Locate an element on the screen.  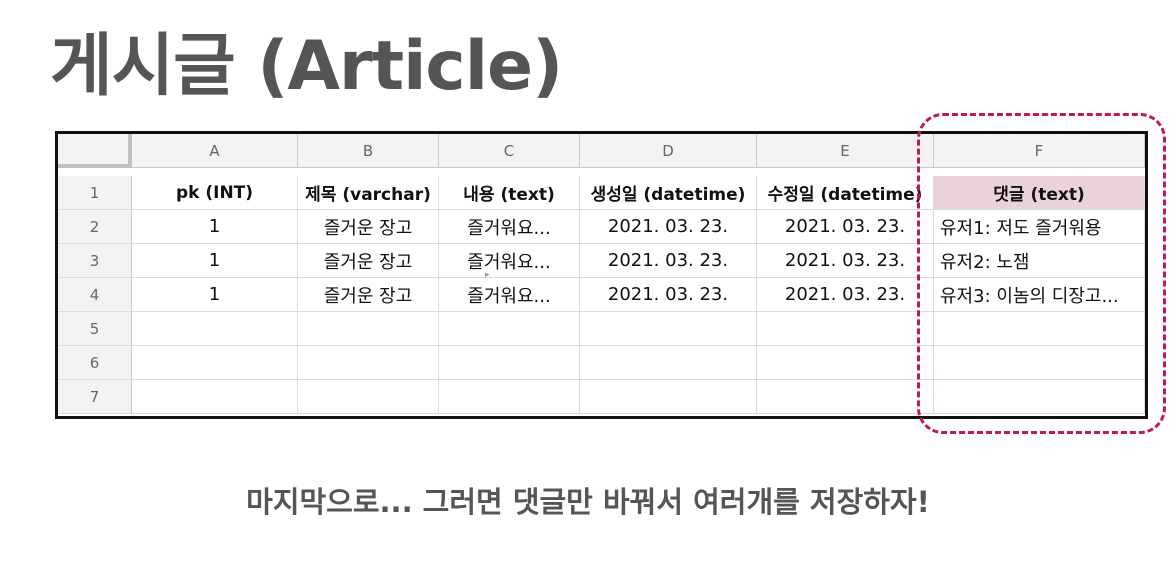
table-row: 6 is located at coordinates (601, 363).